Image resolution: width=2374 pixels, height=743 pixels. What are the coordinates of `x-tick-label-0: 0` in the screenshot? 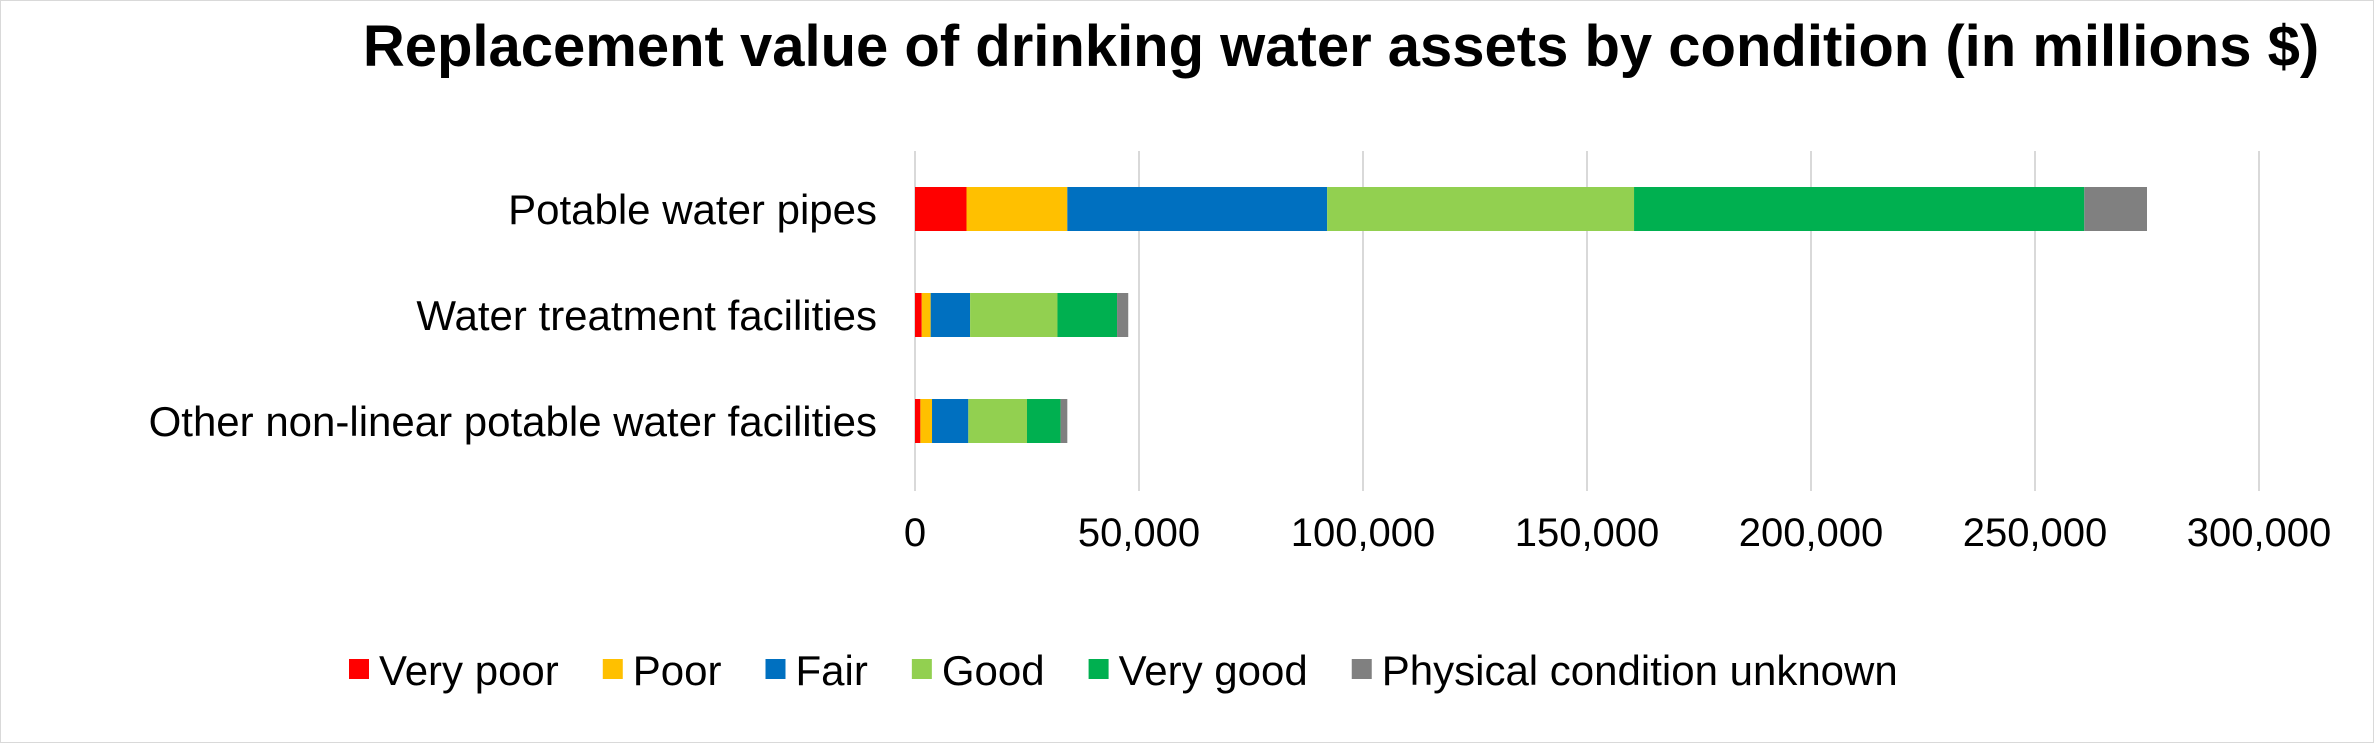 It's located at (915, 533).